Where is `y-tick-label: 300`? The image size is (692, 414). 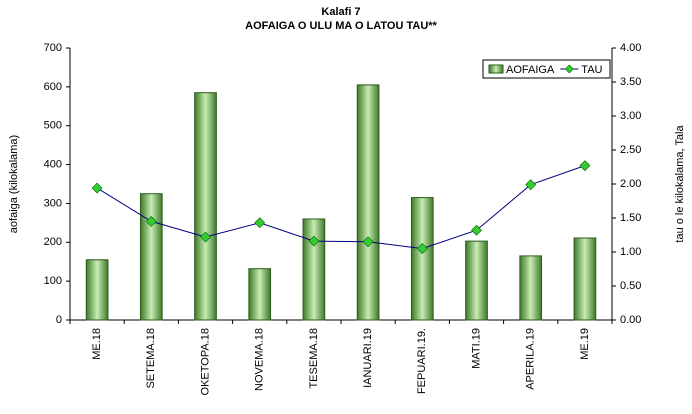
y-tick-label: 300 is located at coordinates (53, 203).